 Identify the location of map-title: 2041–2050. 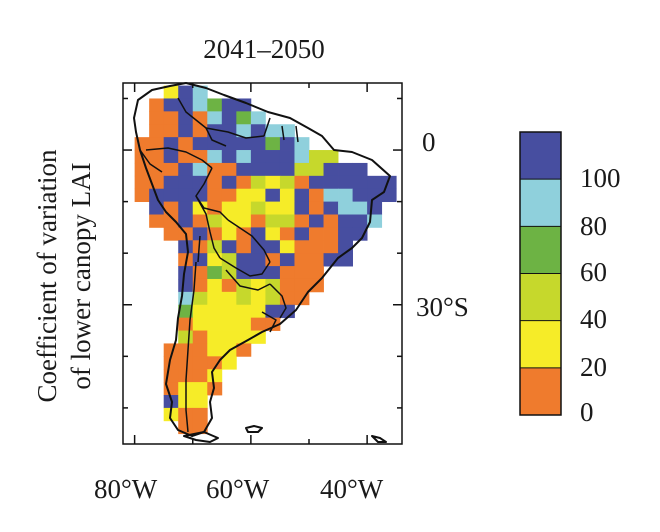
(264, 49).